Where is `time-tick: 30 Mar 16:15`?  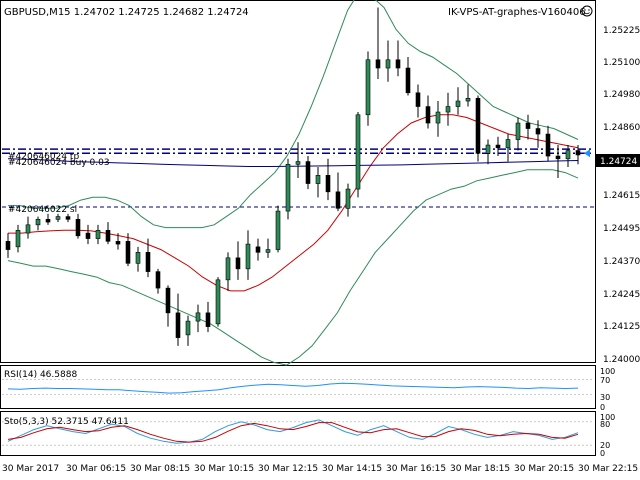 time-tick: 30 Mar 16:15 is located at coordinates (416, 469).